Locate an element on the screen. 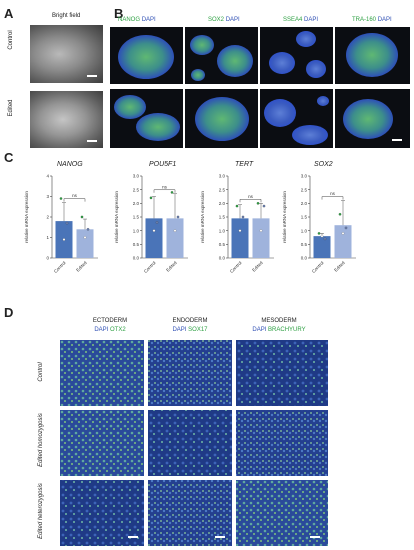  header-sox2-dapi: SOX2 DAPI is located at coordinates (224, 20).